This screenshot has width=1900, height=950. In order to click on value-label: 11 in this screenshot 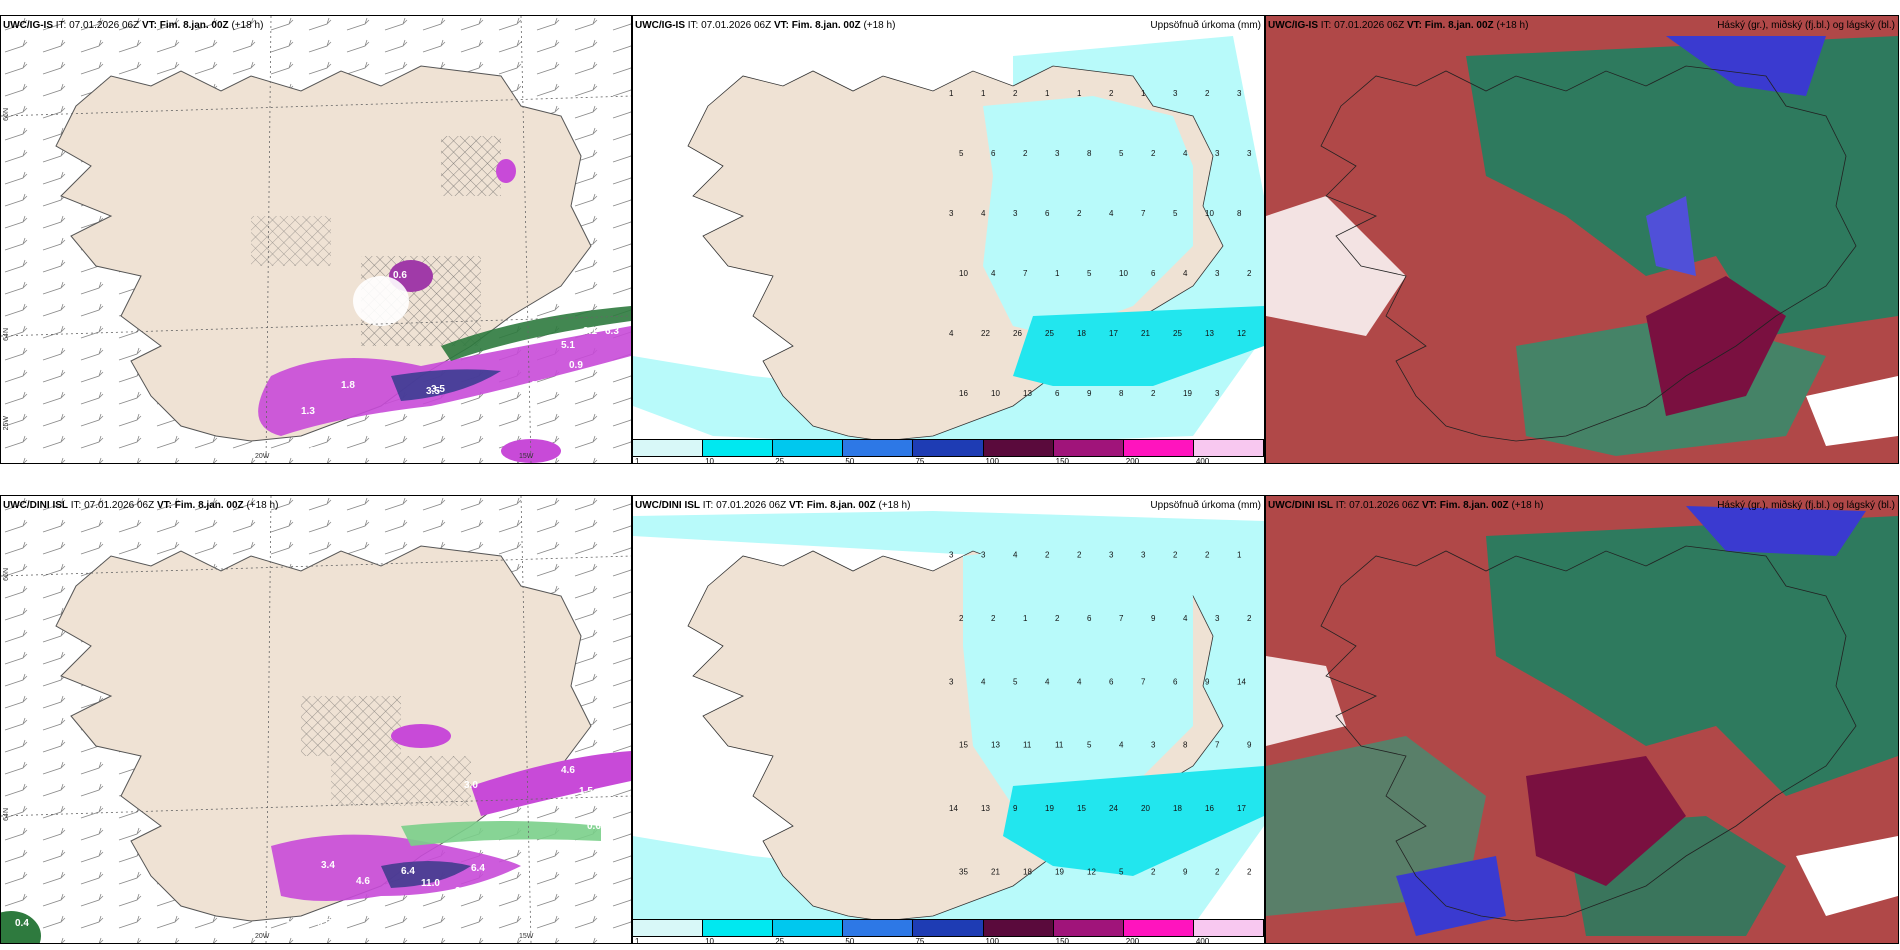, I will do `click(1027, 745)`.